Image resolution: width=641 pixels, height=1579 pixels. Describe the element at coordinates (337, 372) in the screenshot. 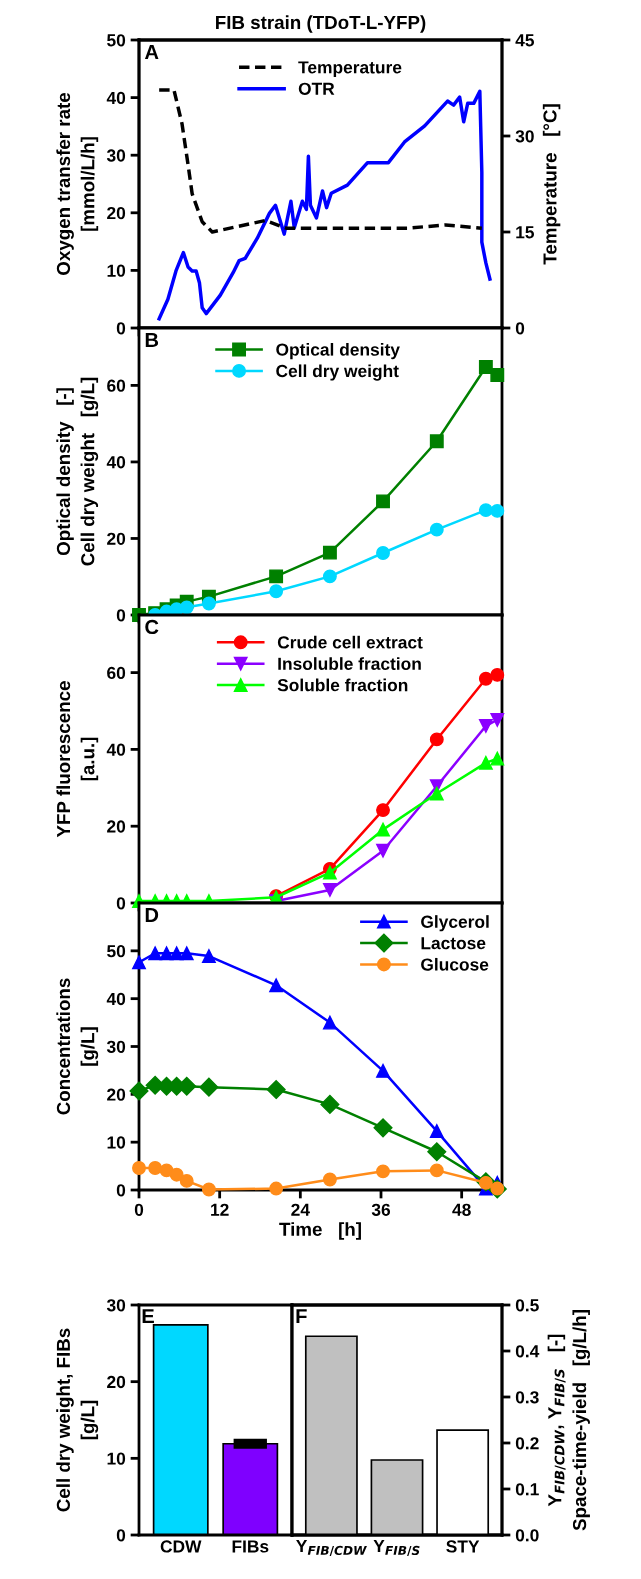

I see `legend-label: Cell dry weight` at that location.